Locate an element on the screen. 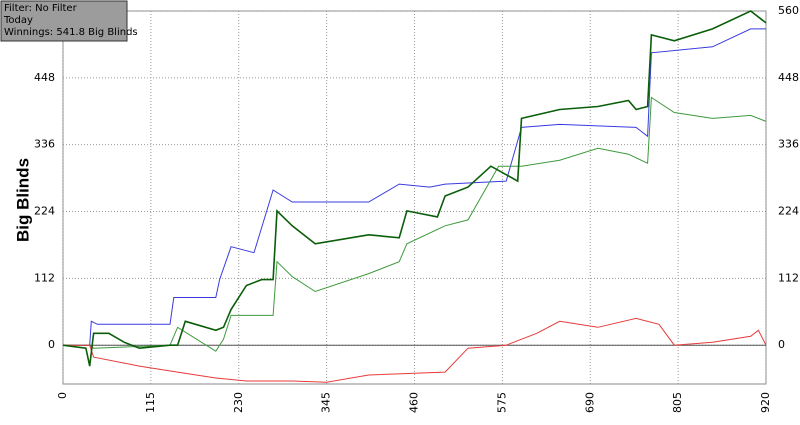 The width and height of the screenshot is (800, 425). x-tick-label: 575 is located at coordinates (501, 402).